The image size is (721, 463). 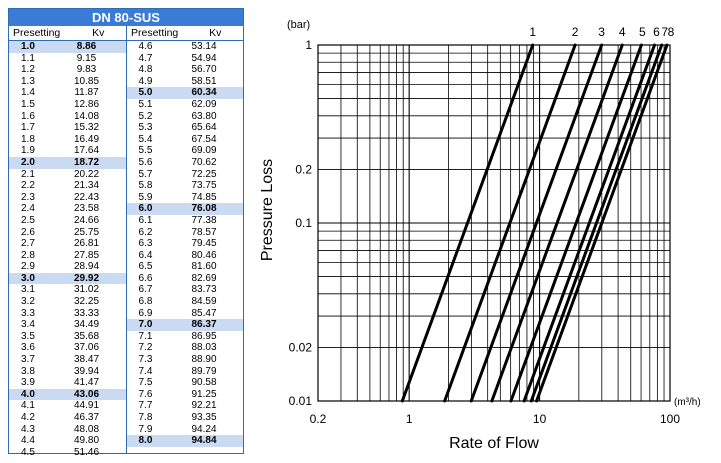 I want to click on presetting-value: 3.3, so click(x=28, y=313).